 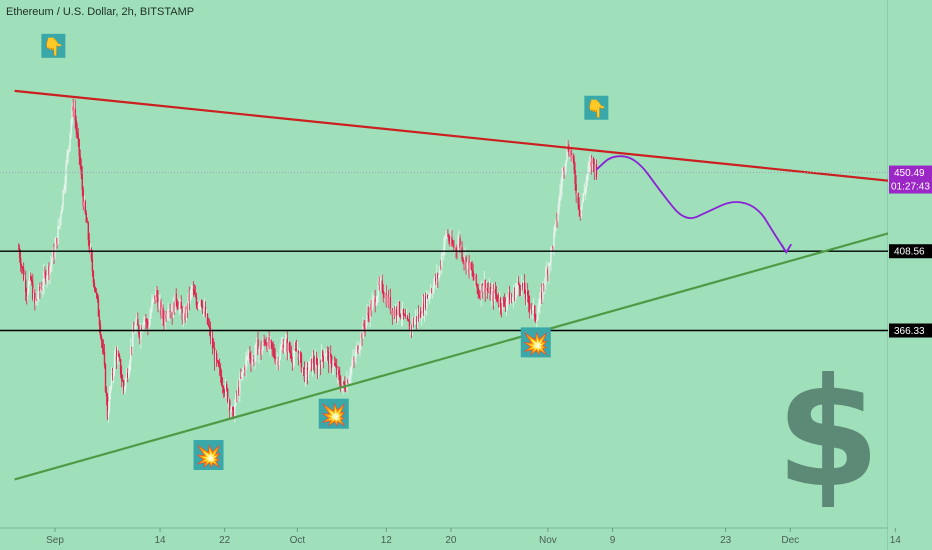 What do you see at coordinates (473, 537) in the screenshot?
I see `time-axis: Sep 14 22 Oct 12 20 Nov 9 23 Dec 14` at bounding box center [473, 537].